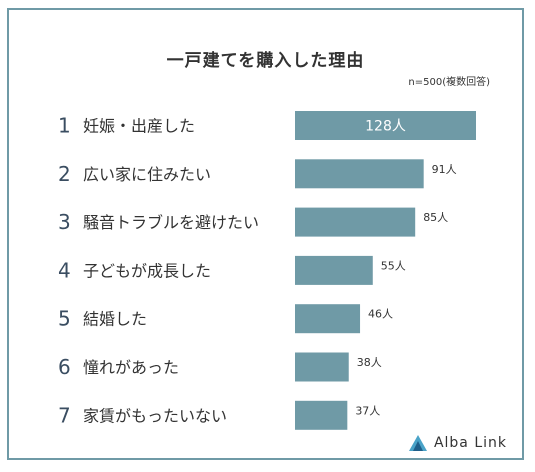  I want to click on category-label: 結婚した, so click(115, 319).